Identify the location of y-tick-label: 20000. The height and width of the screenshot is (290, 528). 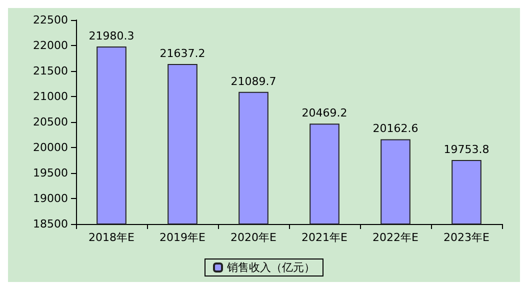
(50, 147).